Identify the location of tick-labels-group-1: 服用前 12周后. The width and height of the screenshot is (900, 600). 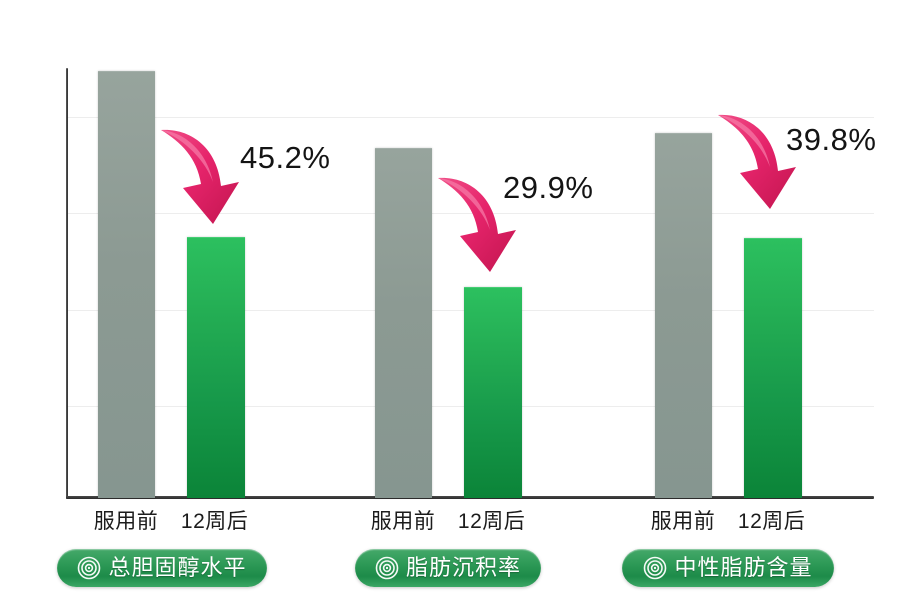
(171, 520).